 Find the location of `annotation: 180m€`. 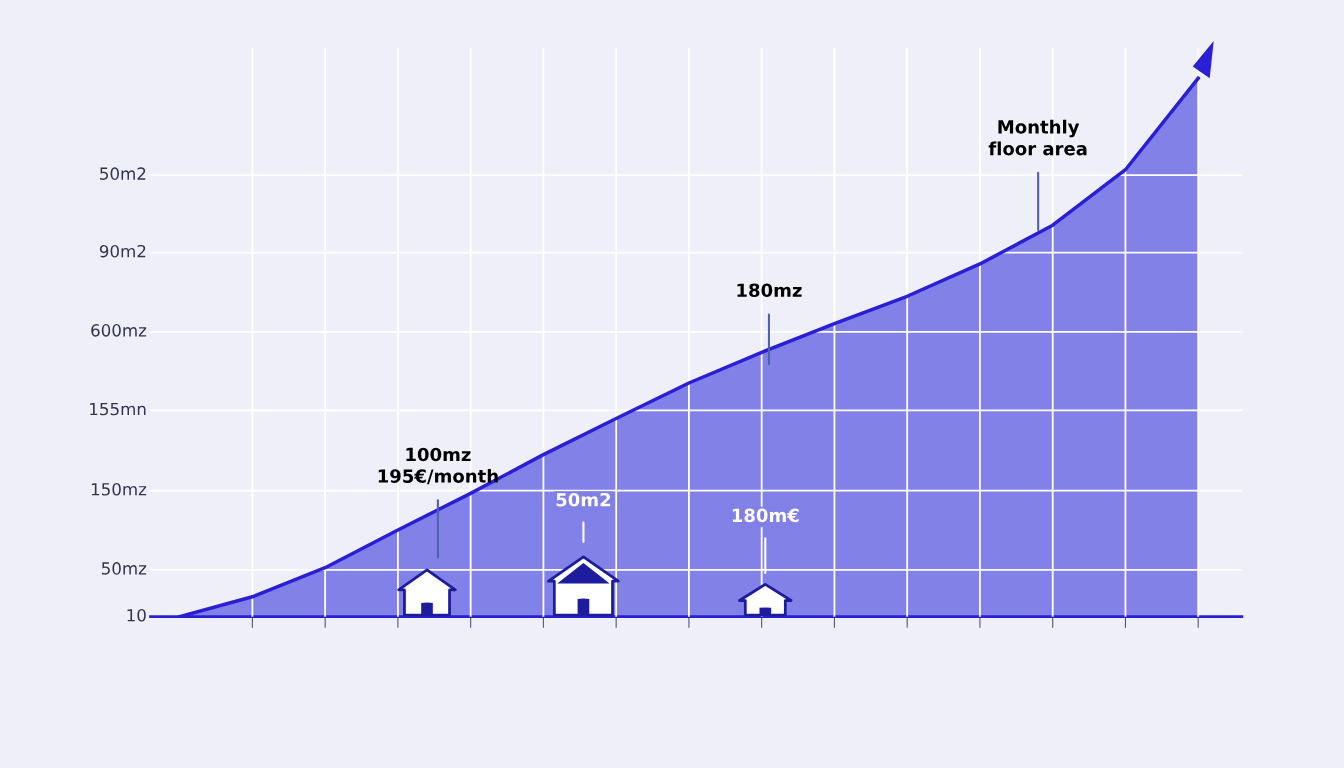

annotation: 180m€ is located at coordinates (765, 515).